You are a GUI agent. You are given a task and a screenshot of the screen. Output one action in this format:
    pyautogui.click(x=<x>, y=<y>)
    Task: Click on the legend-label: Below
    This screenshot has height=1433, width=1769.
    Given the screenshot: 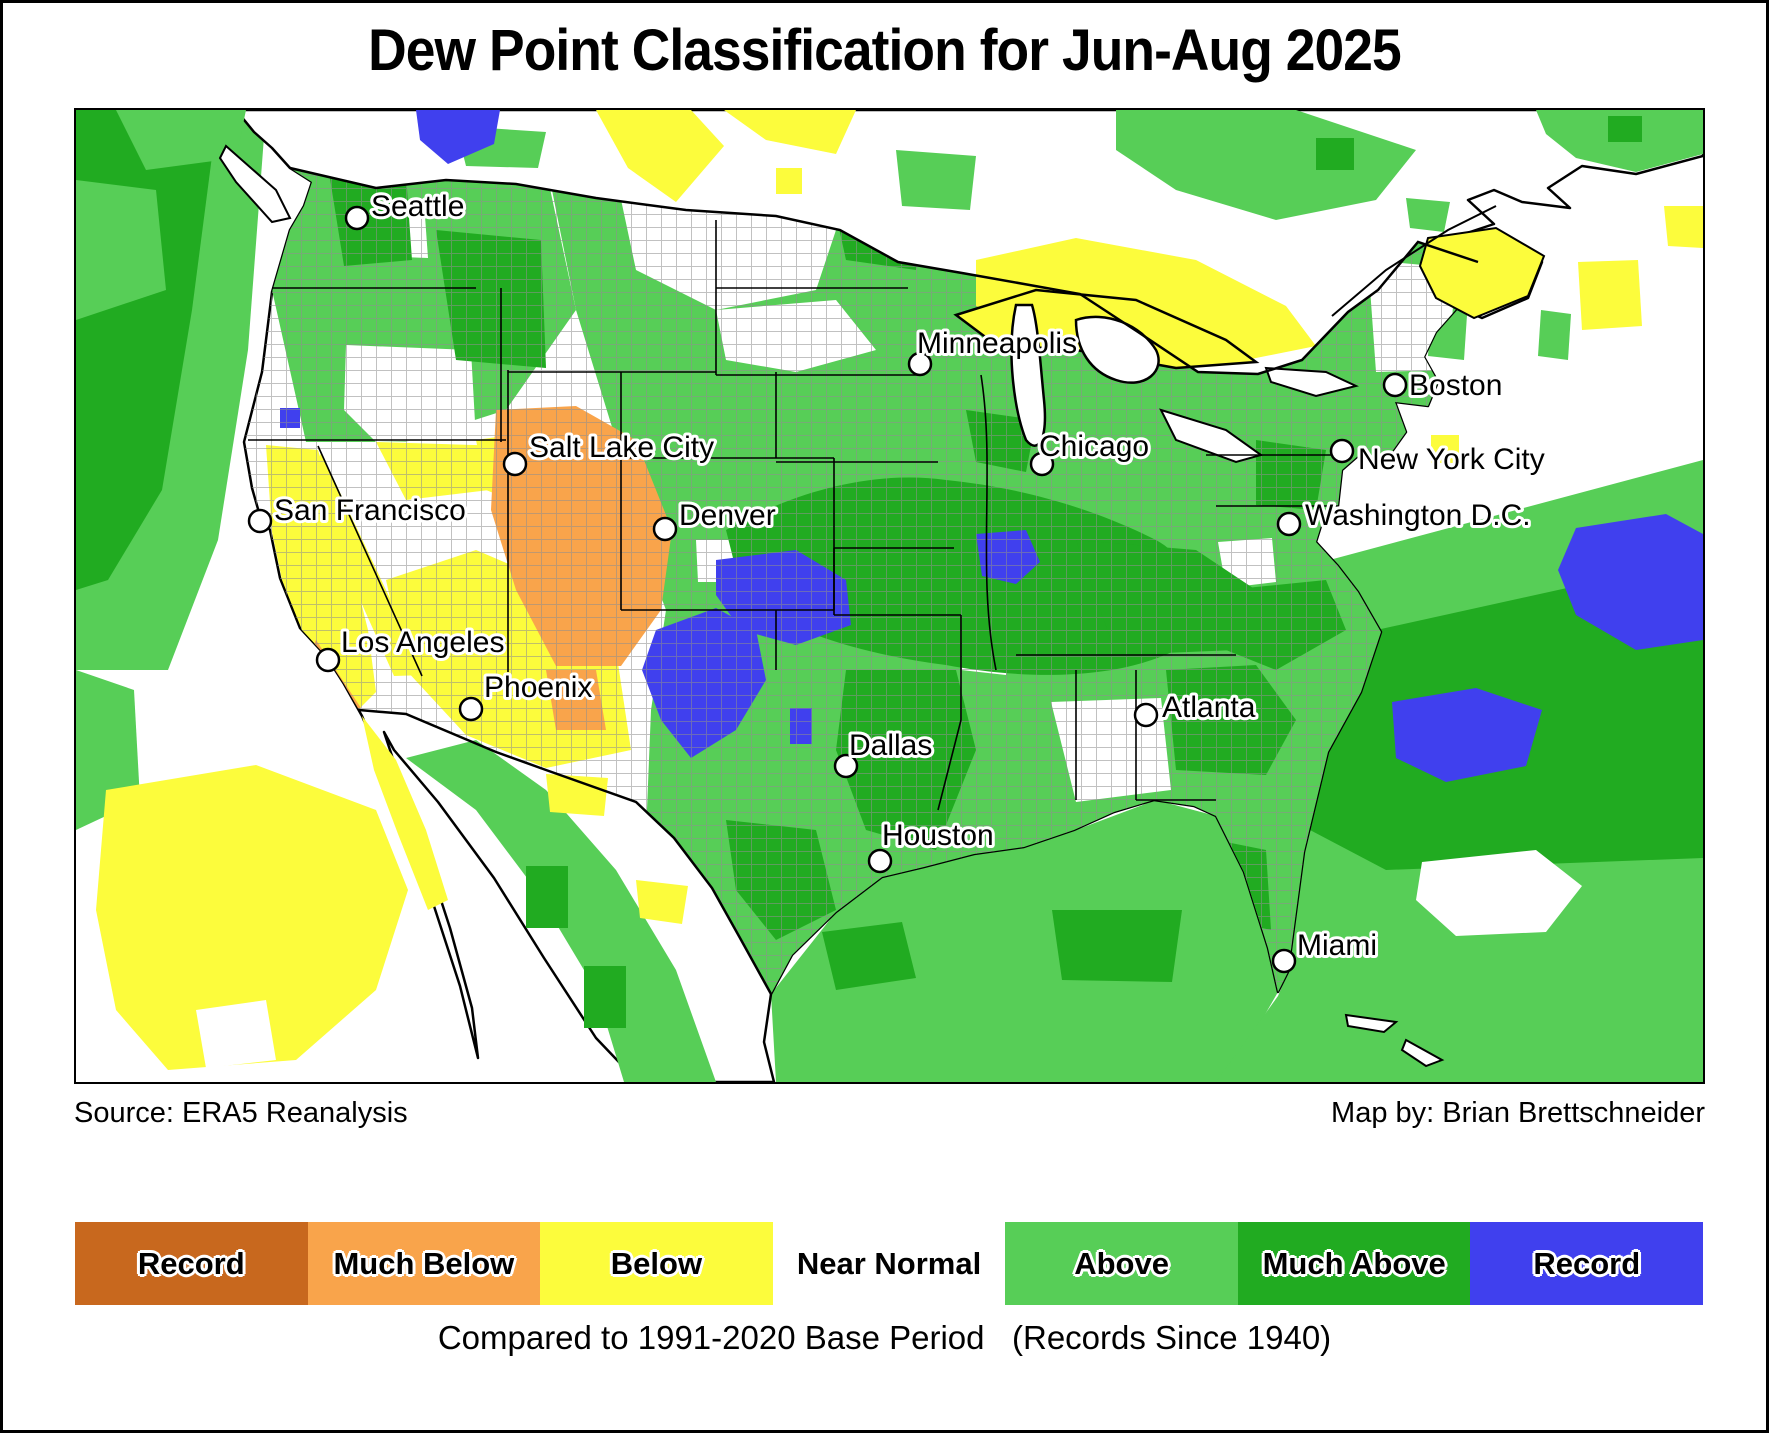 What is the action you would take?
    pyautogui.click(x=656, y=1263)
    